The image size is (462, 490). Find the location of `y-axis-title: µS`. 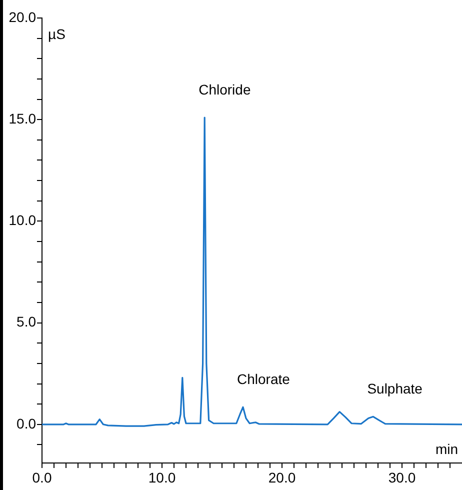

y-axis-title: µS is located at coordinates (57, 34).